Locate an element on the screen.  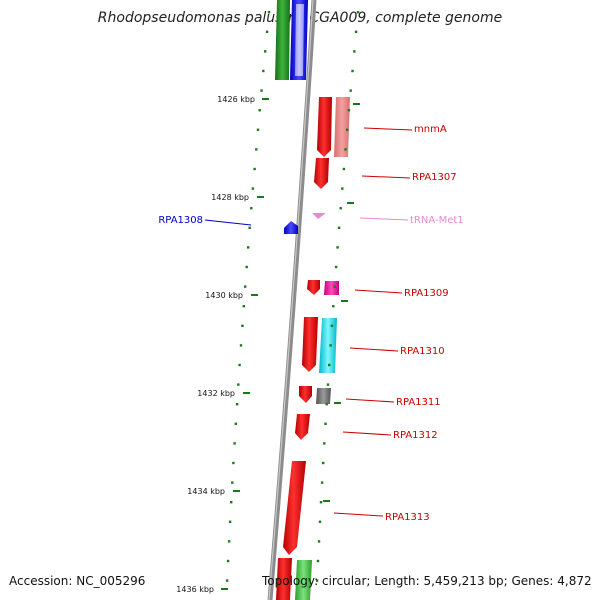
tick-label: 1436 kbp is located at coordinates (195, 589).